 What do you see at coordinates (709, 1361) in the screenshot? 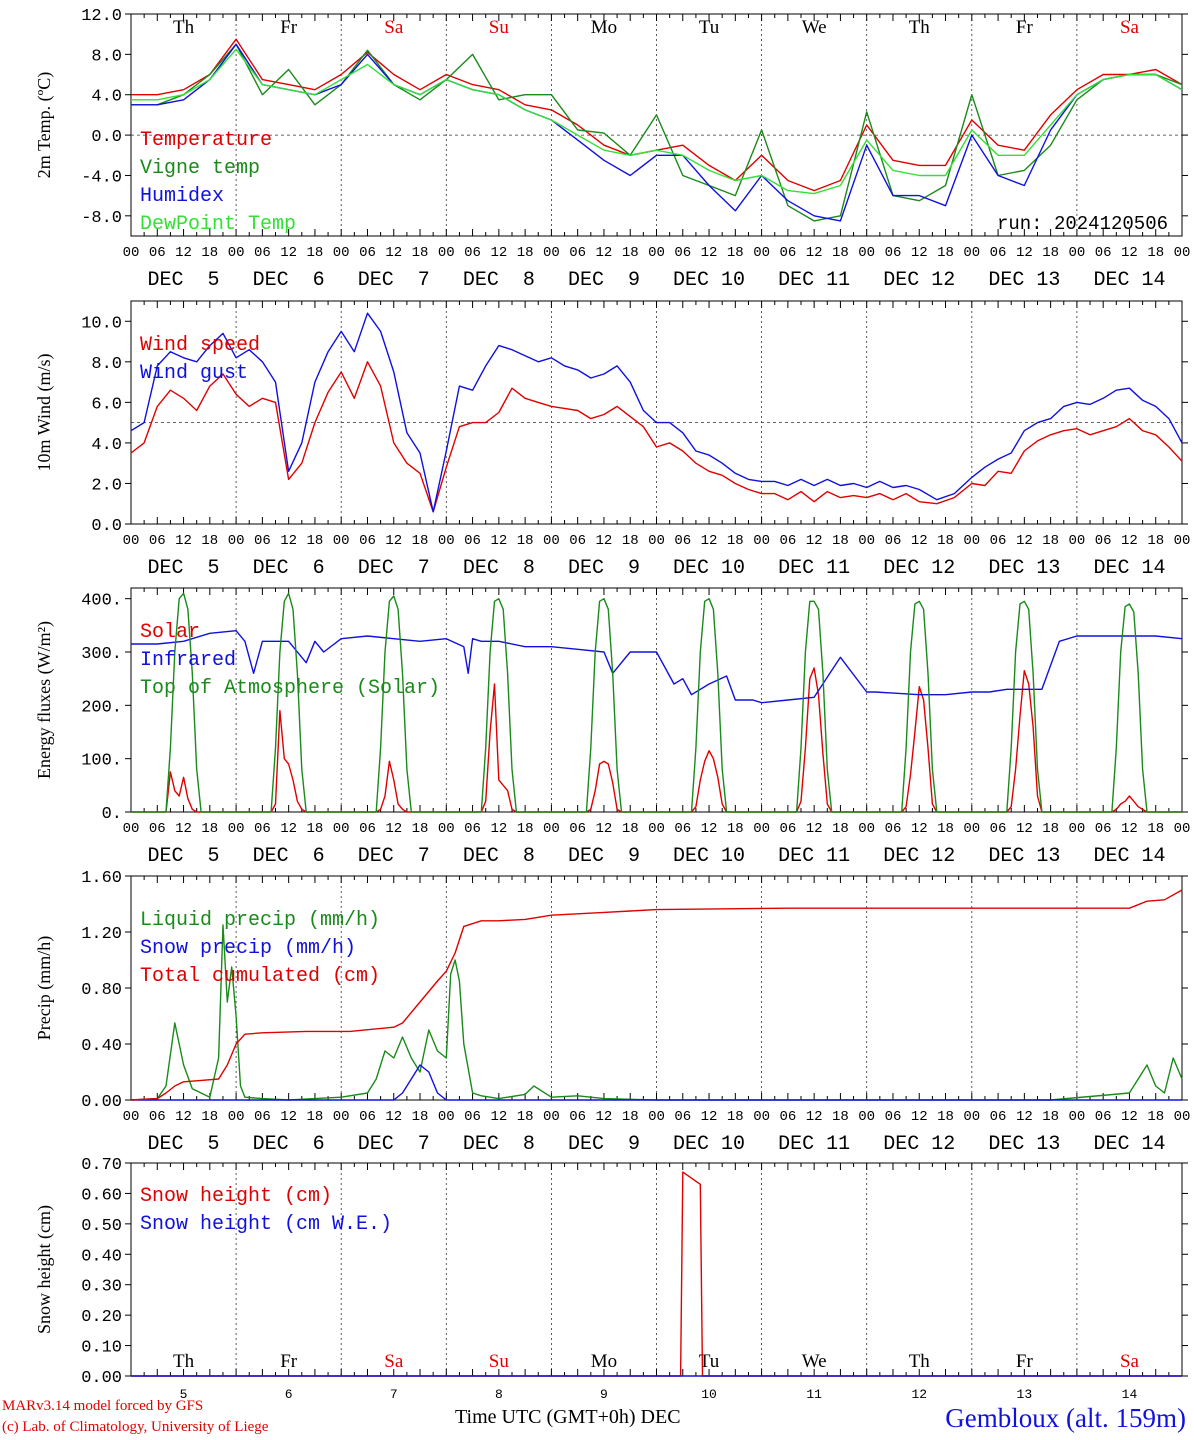
I see `weekday-label: Tu` at bounding box center [709, 1361].